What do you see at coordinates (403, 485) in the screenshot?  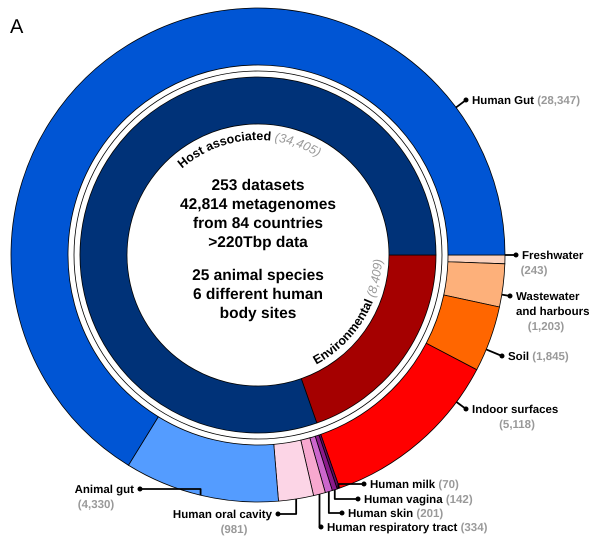 I see `slice-label: Human milk` at bounding box center [403, 485].